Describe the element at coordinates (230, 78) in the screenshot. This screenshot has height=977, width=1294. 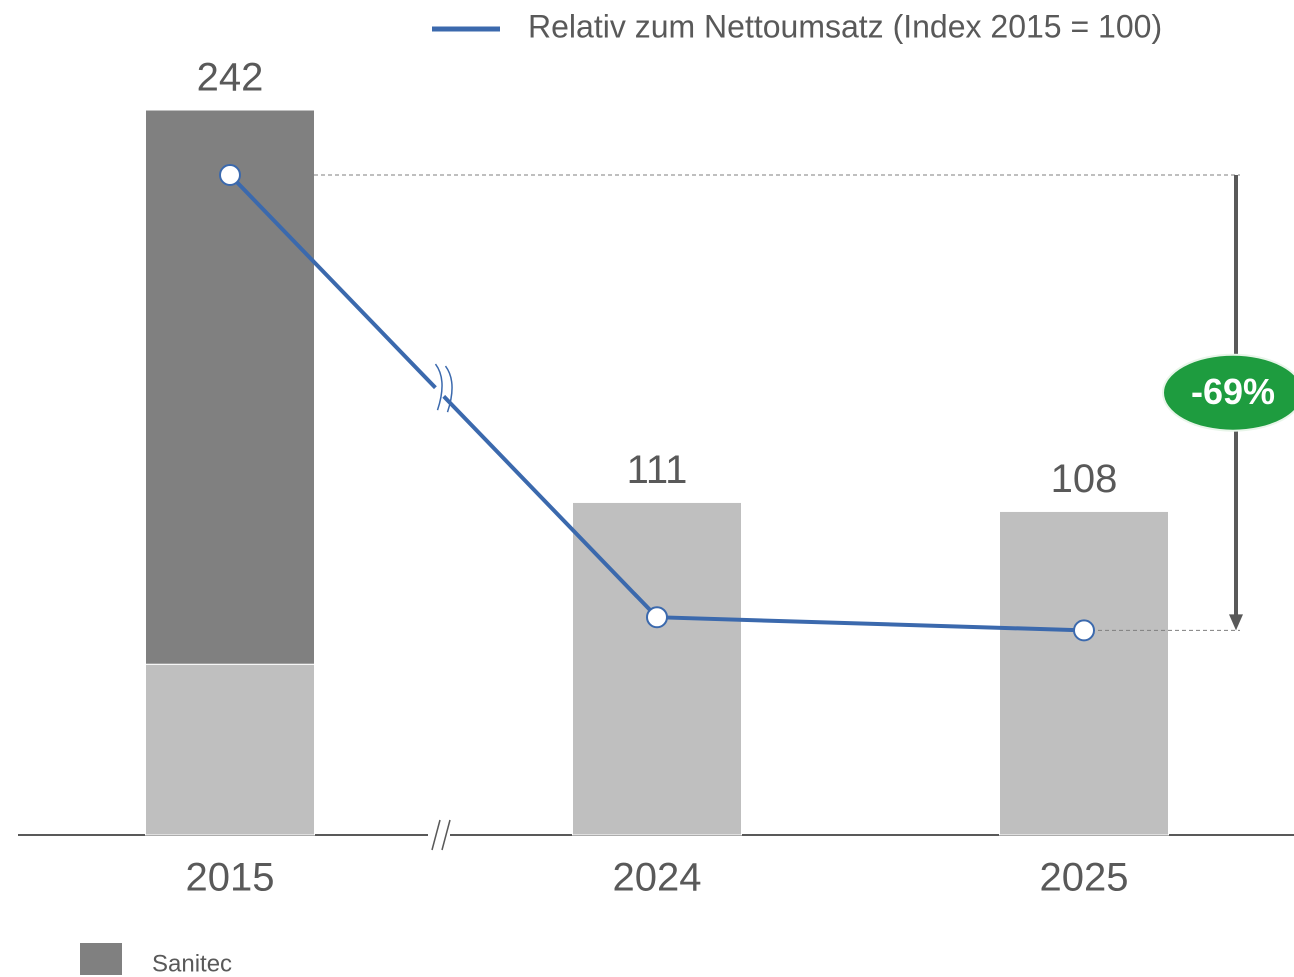
I see `total-label: 242` at that location.